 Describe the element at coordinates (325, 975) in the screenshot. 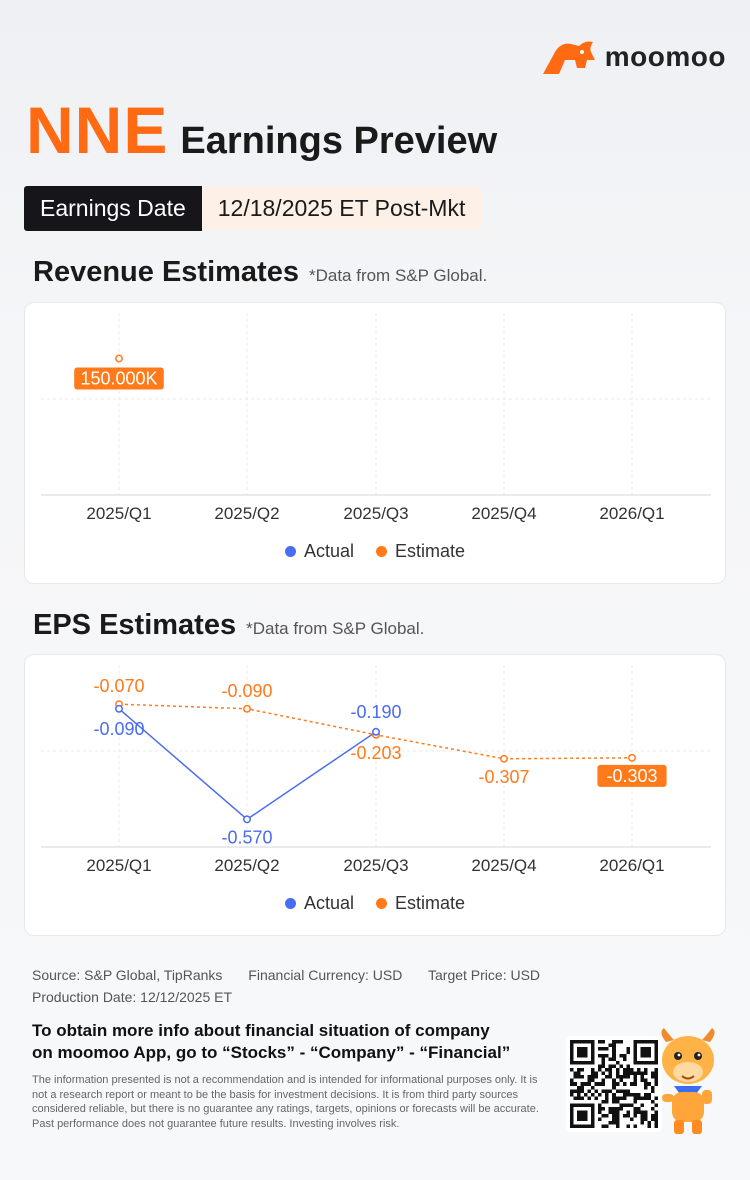

I see `currency-text: Financial Currency: USD` at that location.